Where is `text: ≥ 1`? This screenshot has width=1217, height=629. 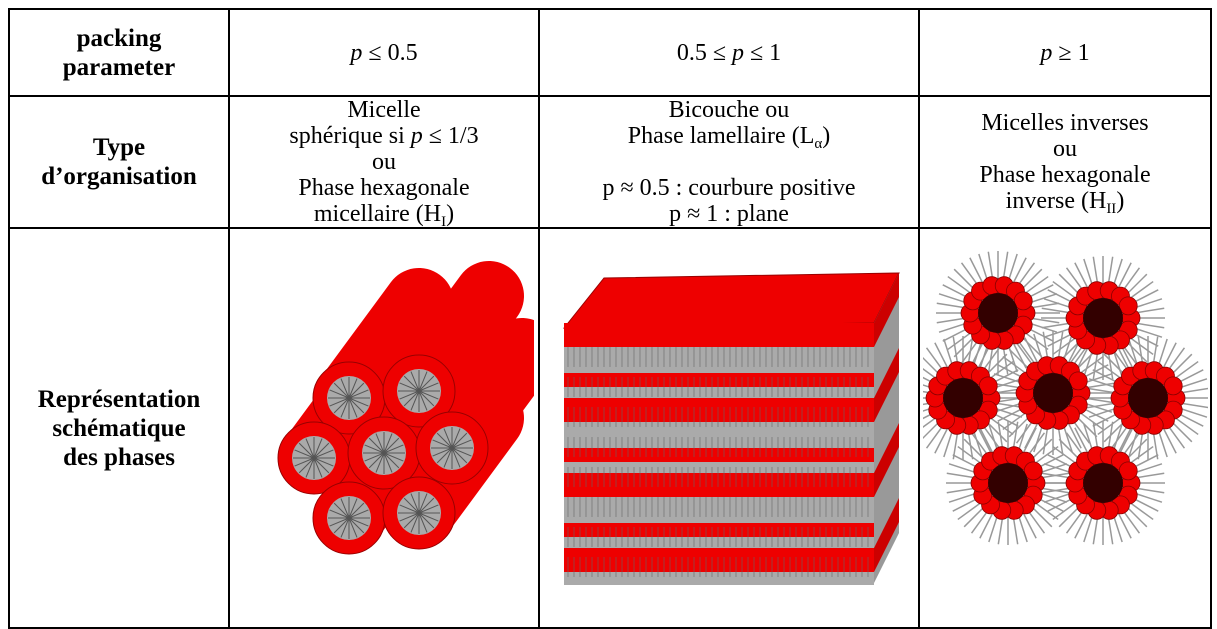 text: ≥ 1 is located at coordinates (1071, 52).